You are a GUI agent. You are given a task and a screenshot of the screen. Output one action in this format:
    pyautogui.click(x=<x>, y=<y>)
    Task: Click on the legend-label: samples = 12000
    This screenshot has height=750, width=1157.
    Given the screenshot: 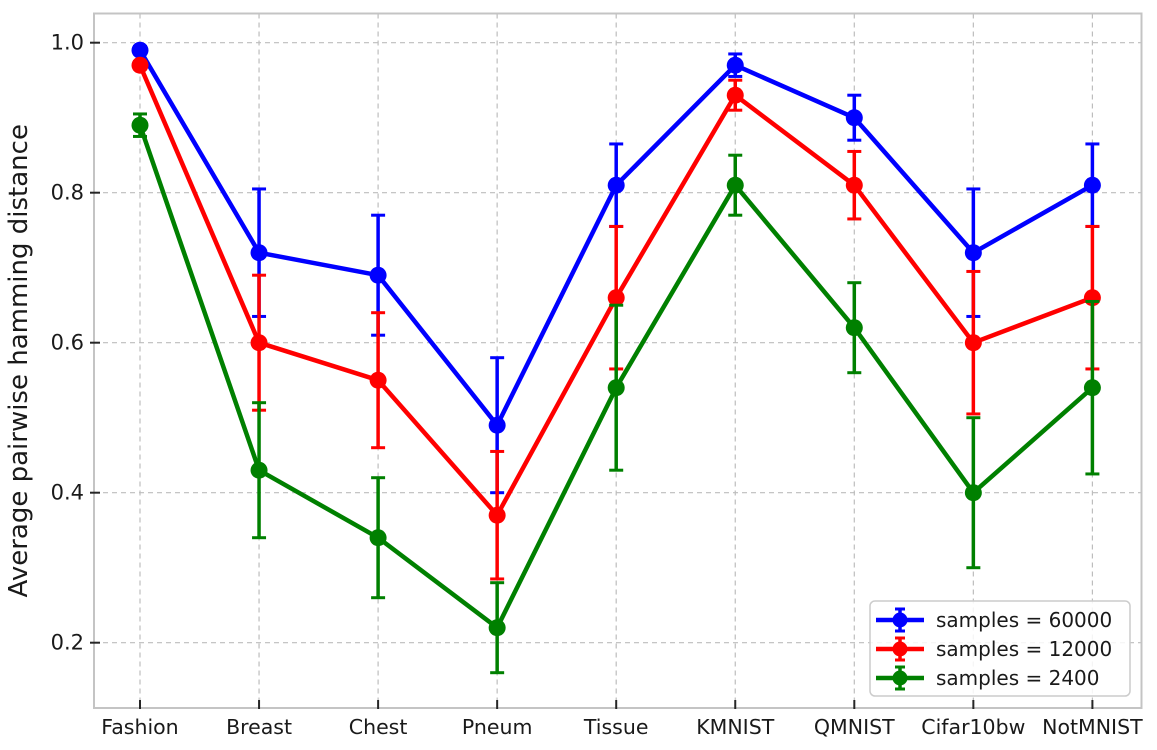 What is the action you would take?
    pyautogui.click(x=1024, y=649)
    